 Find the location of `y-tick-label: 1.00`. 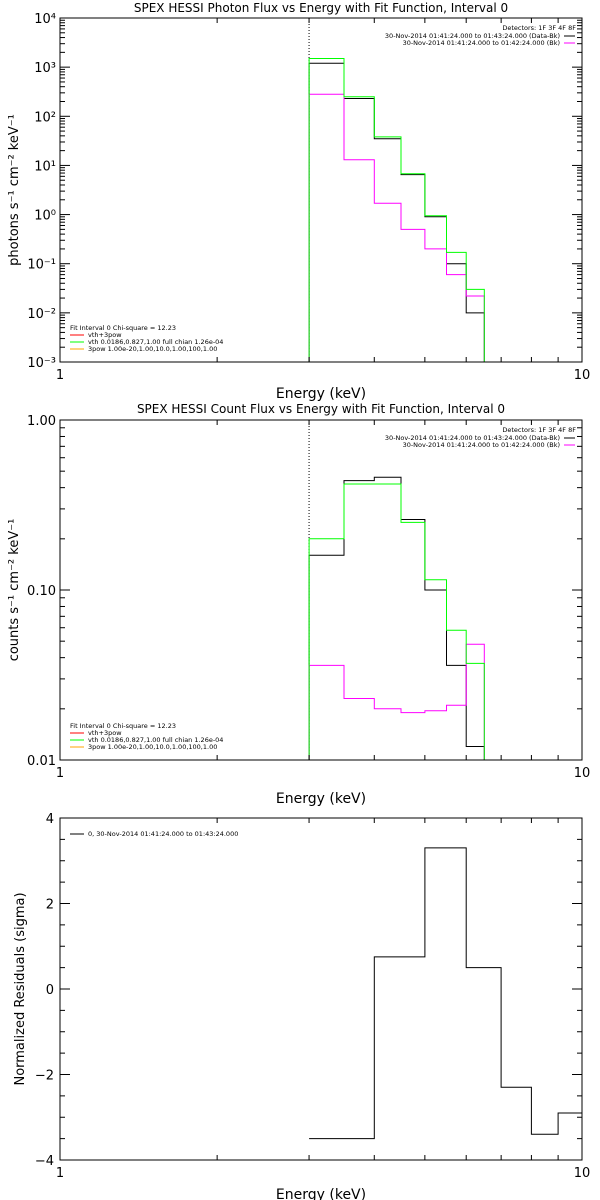

y-tick-label: 1.00 is located at coordinates (41, 421).